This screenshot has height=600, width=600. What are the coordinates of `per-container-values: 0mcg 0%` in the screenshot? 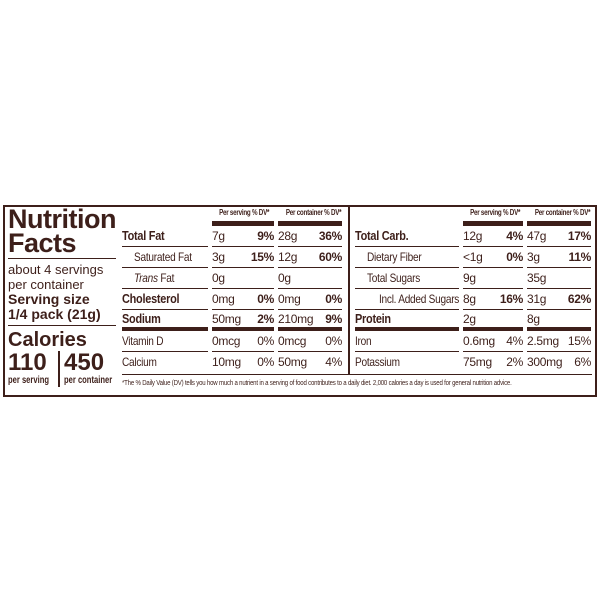 It's located at (310, 341).